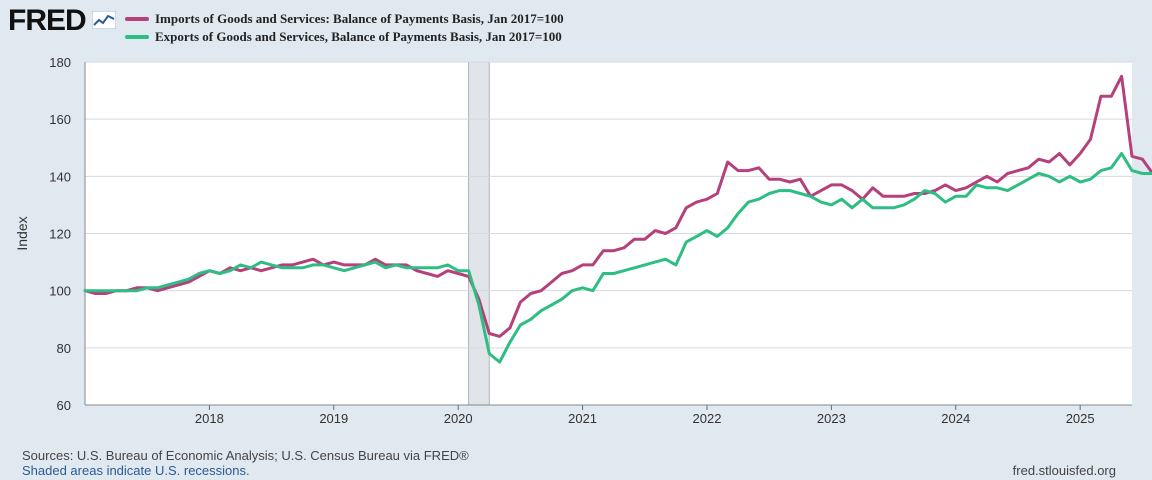  What do you see at coordinates (955, 418) in the screenshot?
I see `x-tick-label: 2024` at bounding box center [955, 418].